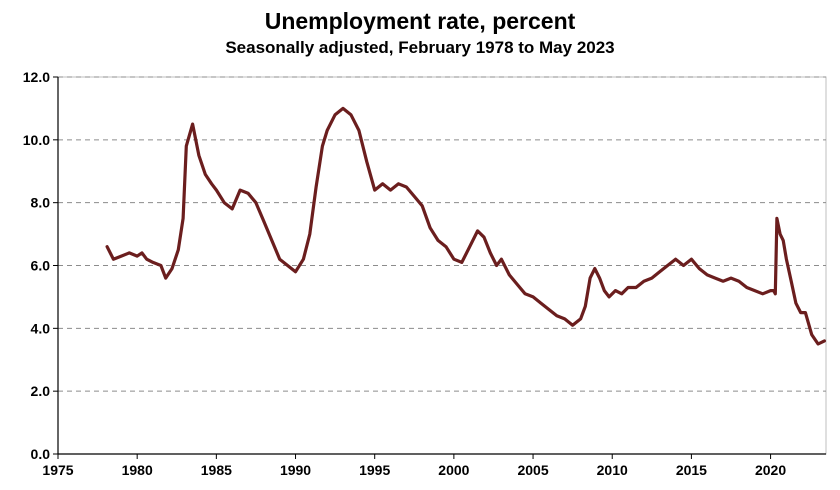  Describe the element at coordinates (36, 77) in the screenshot. I see `y-tick-label: 12.0` at that location.